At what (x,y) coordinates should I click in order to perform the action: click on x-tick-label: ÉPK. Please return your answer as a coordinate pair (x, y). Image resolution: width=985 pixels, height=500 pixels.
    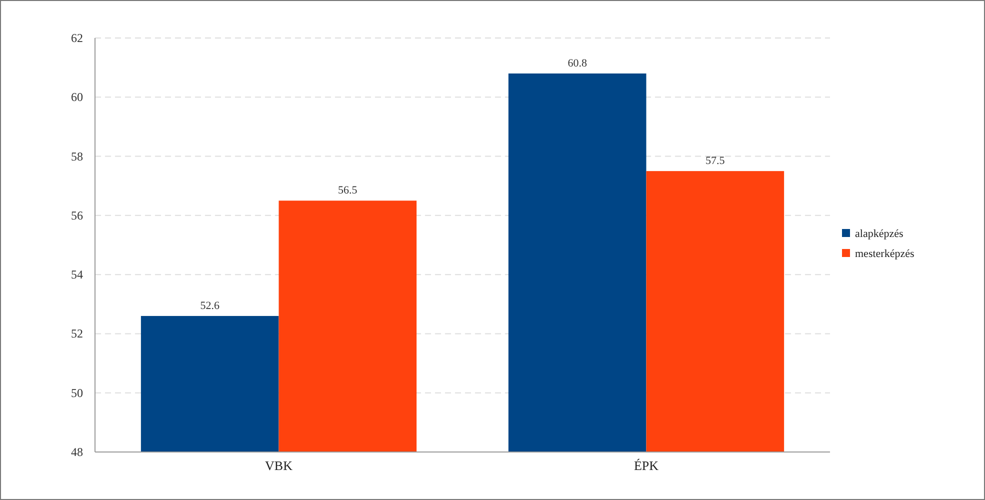
    Looking at the image, I should click on (647, 465).